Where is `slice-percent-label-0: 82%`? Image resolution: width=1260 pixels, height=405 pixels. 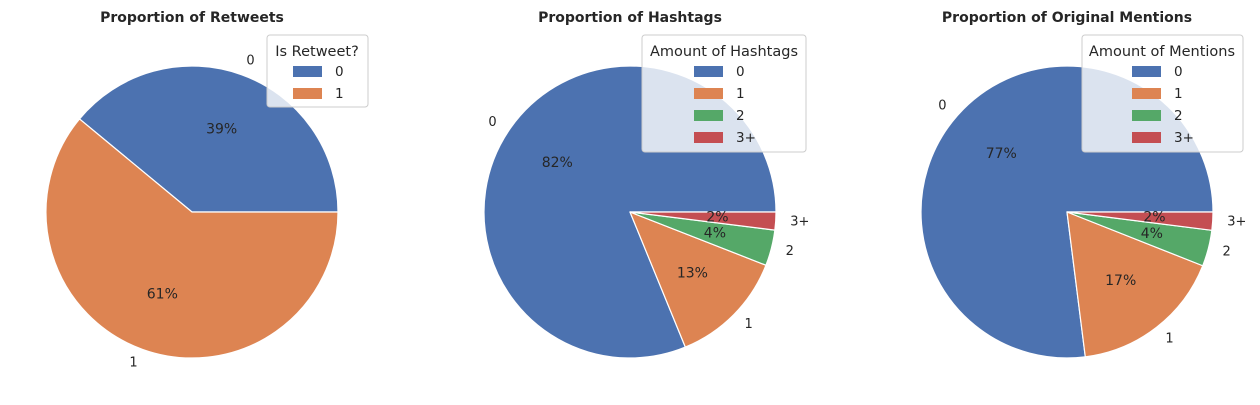 slice-percent-label-0: 82% is located at coordinates (557, 163).